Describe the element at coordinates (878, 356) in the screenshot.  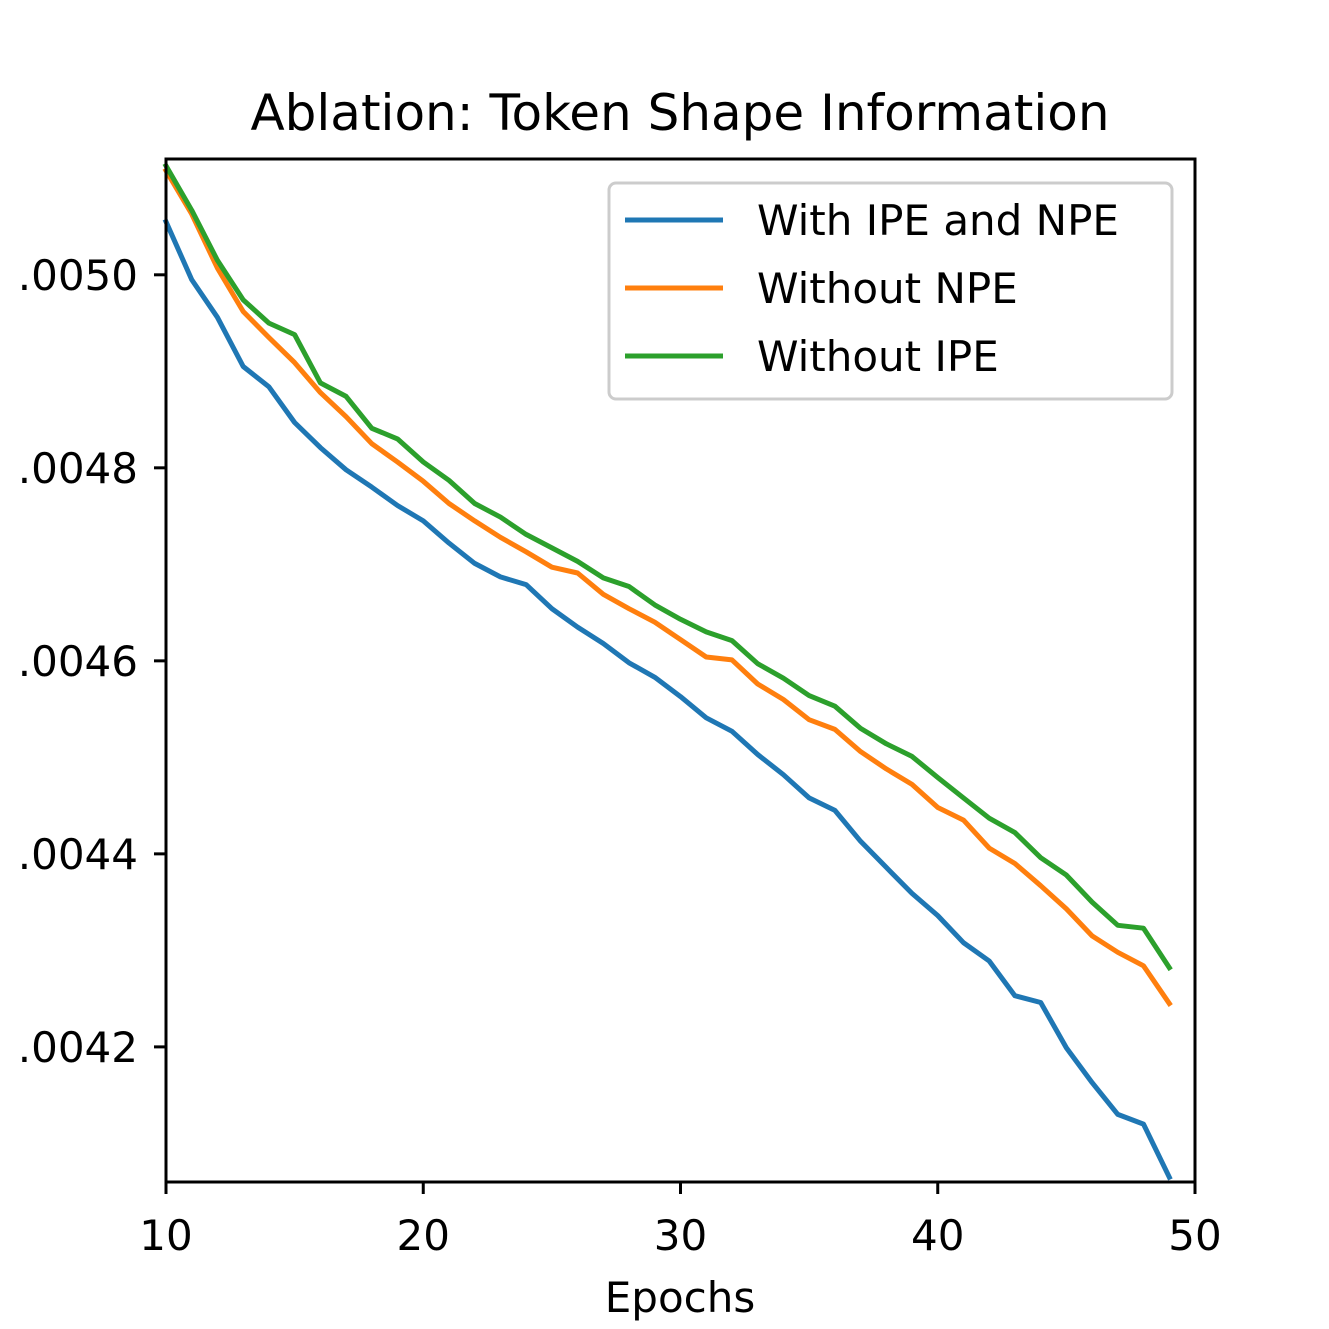
I see `legend-label-3: Without IPE` at that location.